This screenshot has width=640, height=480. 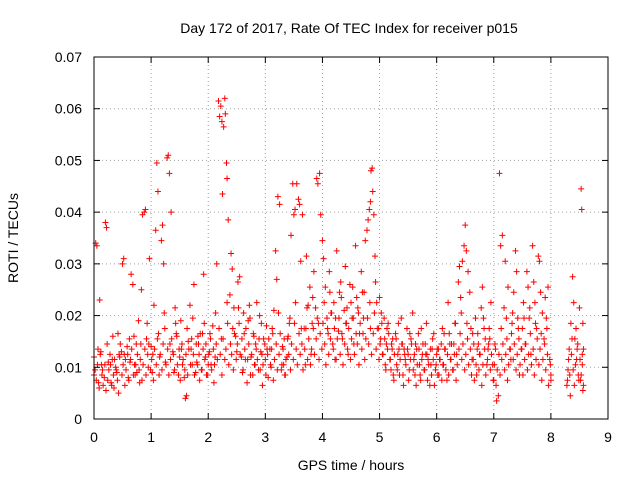 What do you see at coordinates (94, 437) in the screenshot?
I see `x-tick-label: 0` at bounding box center [94, 437].